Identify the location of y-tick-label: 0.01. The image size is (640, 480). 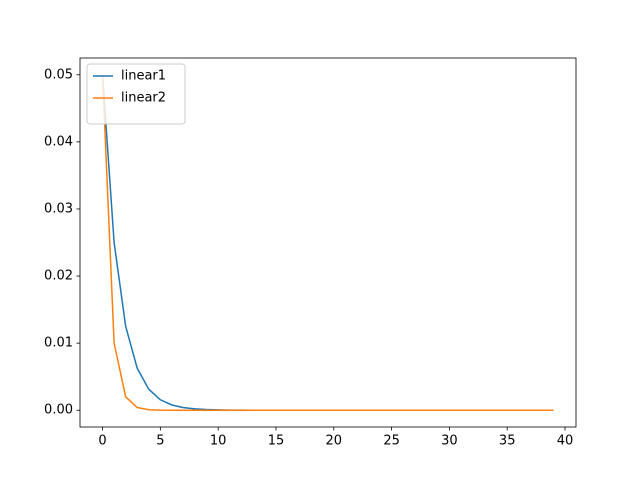
(58, 343).